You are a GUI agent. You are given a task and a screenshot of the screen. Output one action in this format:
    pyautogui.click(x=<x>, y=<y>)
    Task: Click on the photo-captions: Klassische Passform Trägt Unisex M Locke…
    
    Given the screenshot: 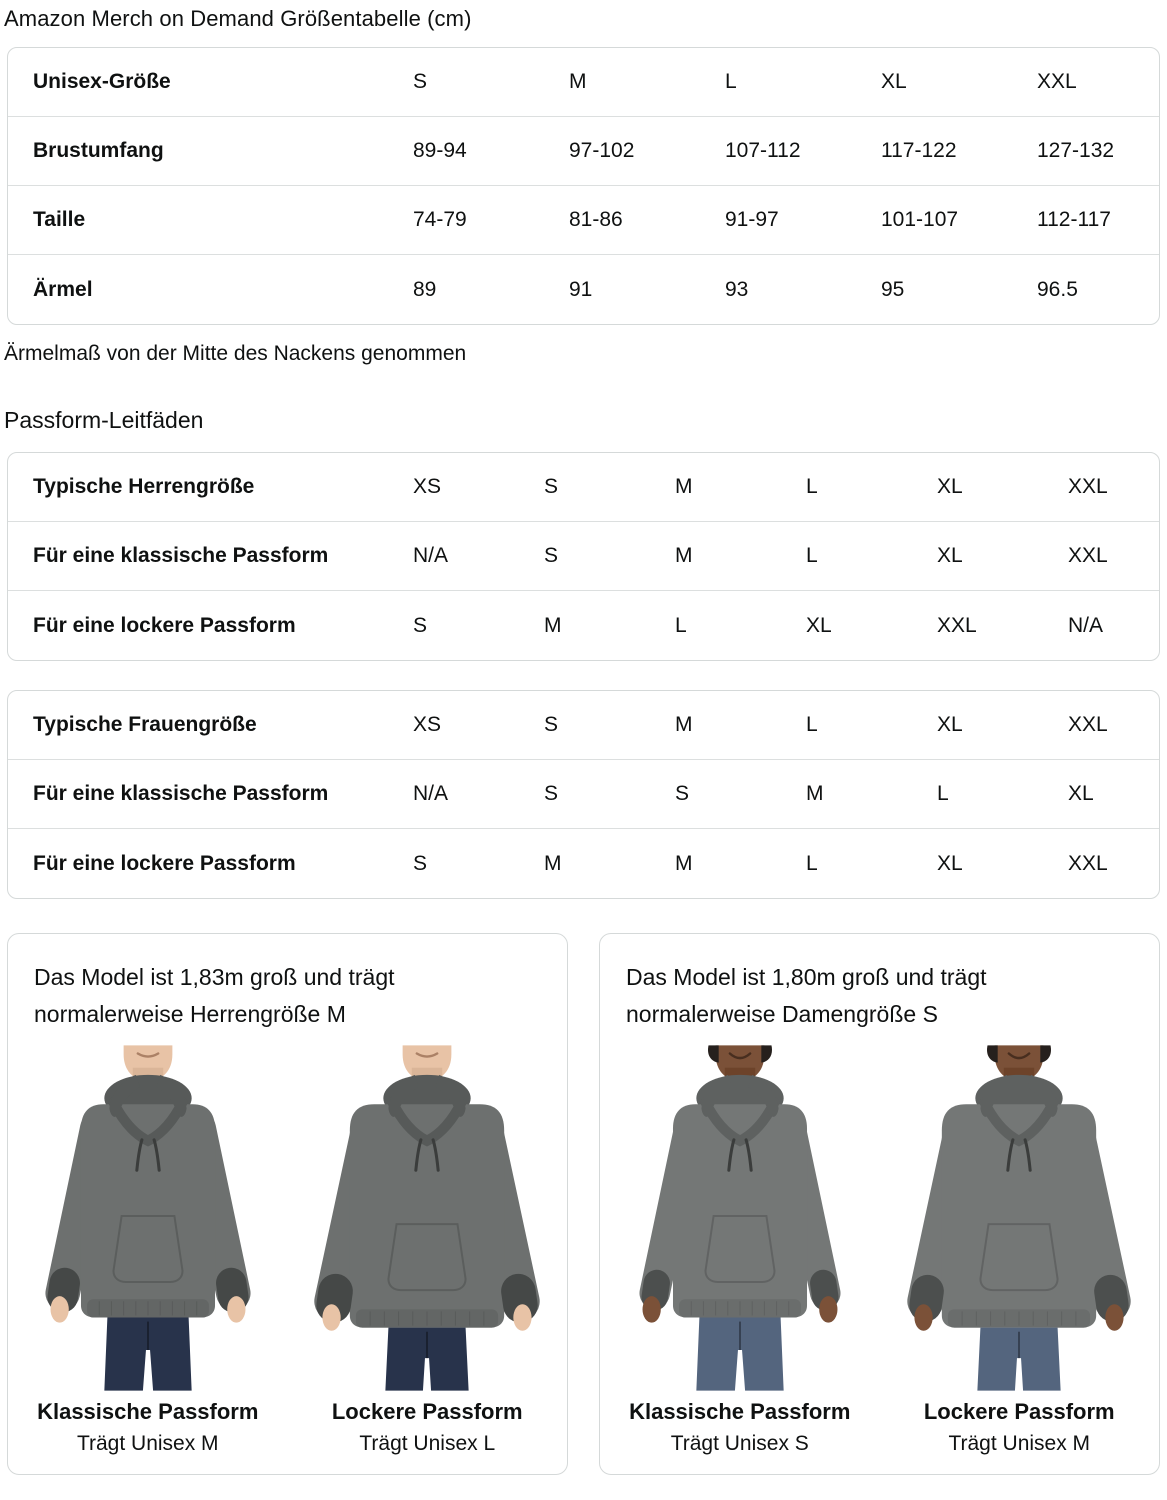 What is the action you would take?
    pyautogui.click(x=287, y=1427)
    